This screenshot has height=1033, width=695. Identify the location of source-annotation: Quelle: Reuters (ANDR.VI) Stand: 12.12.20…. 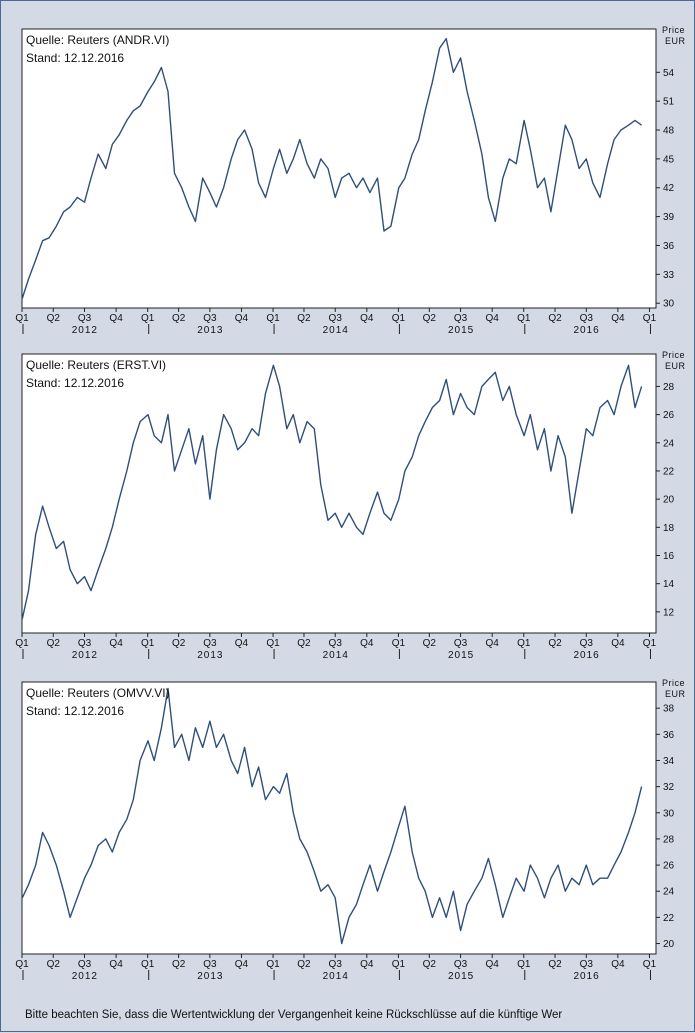
(97, 49).